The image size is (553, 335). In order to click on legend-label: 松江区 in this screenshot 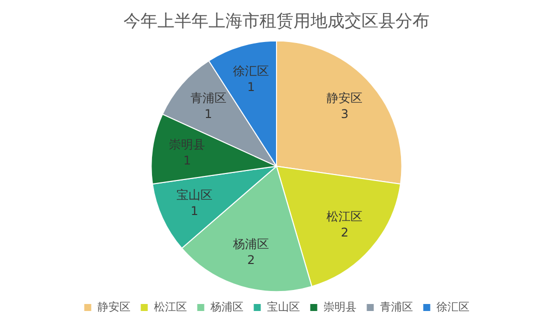, I will do `click(170, 307)`.